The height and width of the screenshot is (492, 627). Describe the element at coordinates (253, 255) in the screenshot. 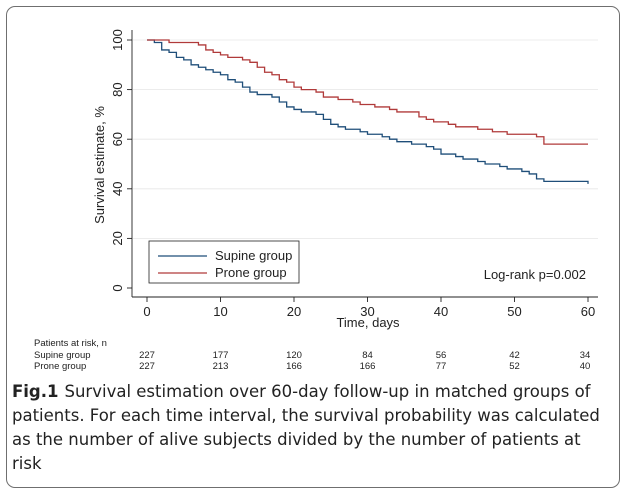

I see `legend-label-supine: Supine group` at that location.